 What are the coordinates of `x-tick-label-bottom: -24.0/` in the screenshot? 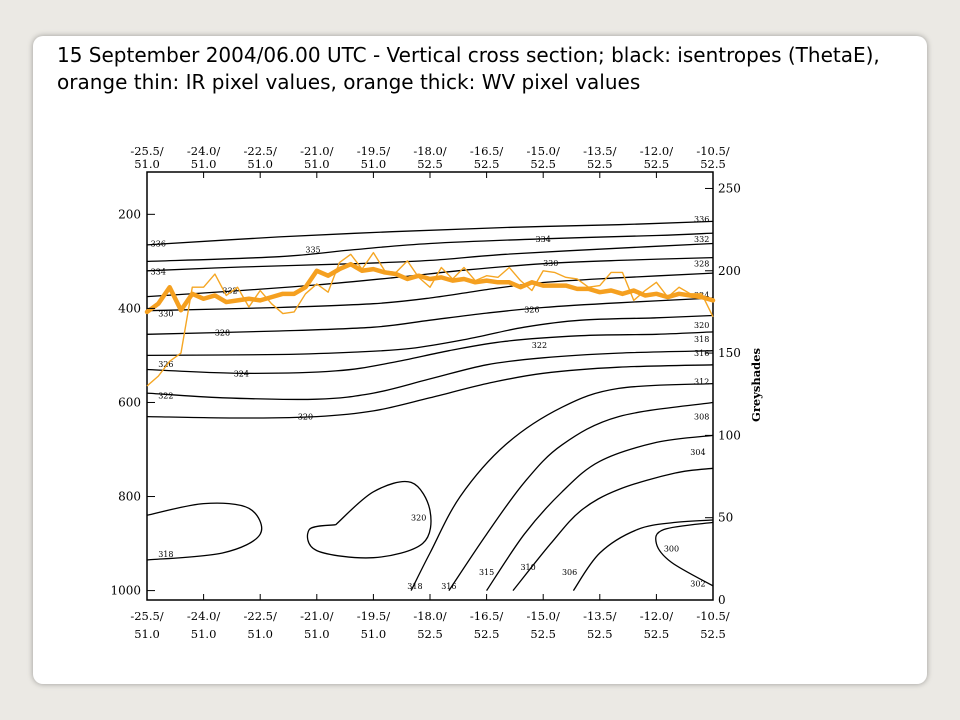 It's located at (203, 616).